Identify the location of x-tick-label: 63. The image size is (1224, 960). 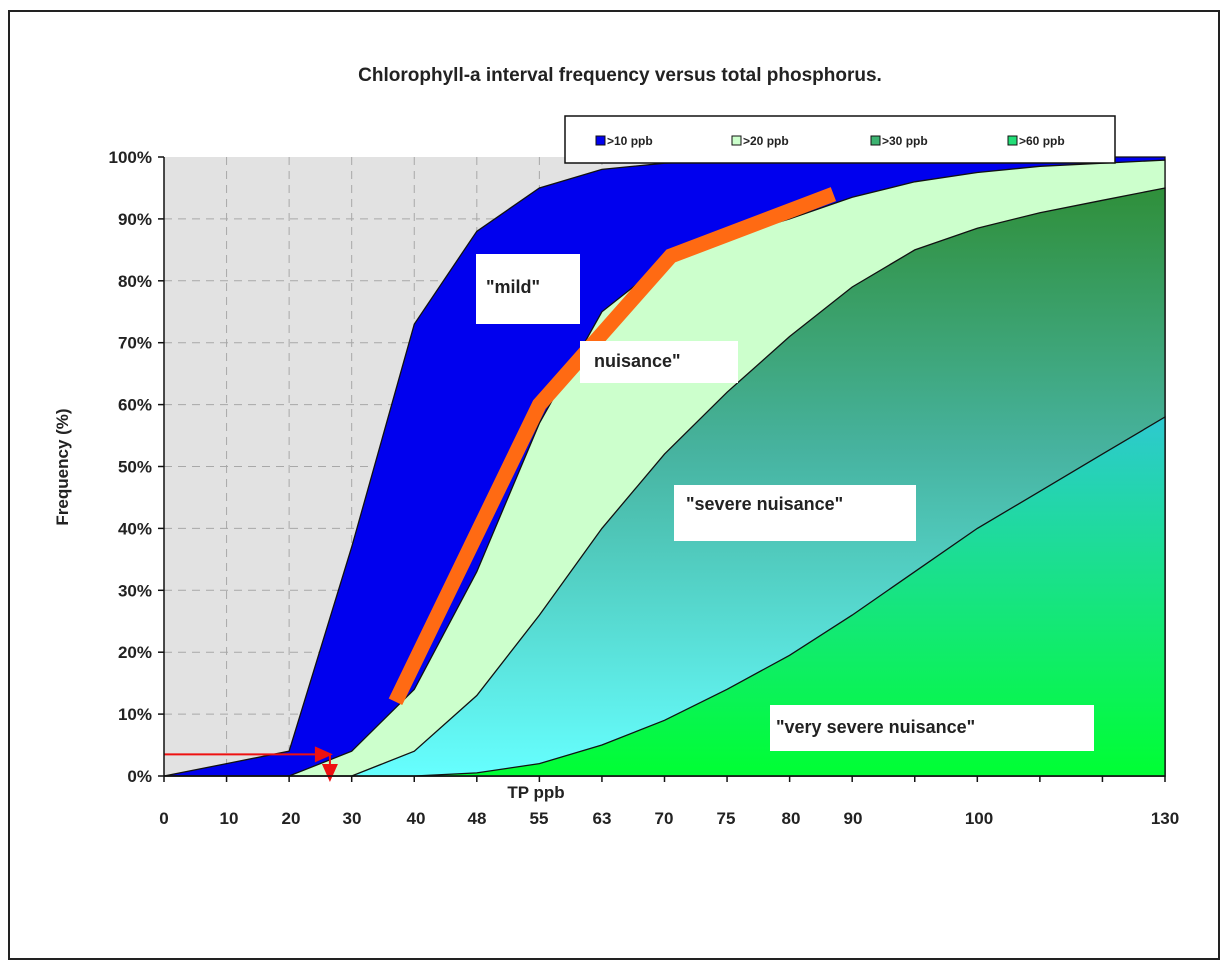
(602, 818).